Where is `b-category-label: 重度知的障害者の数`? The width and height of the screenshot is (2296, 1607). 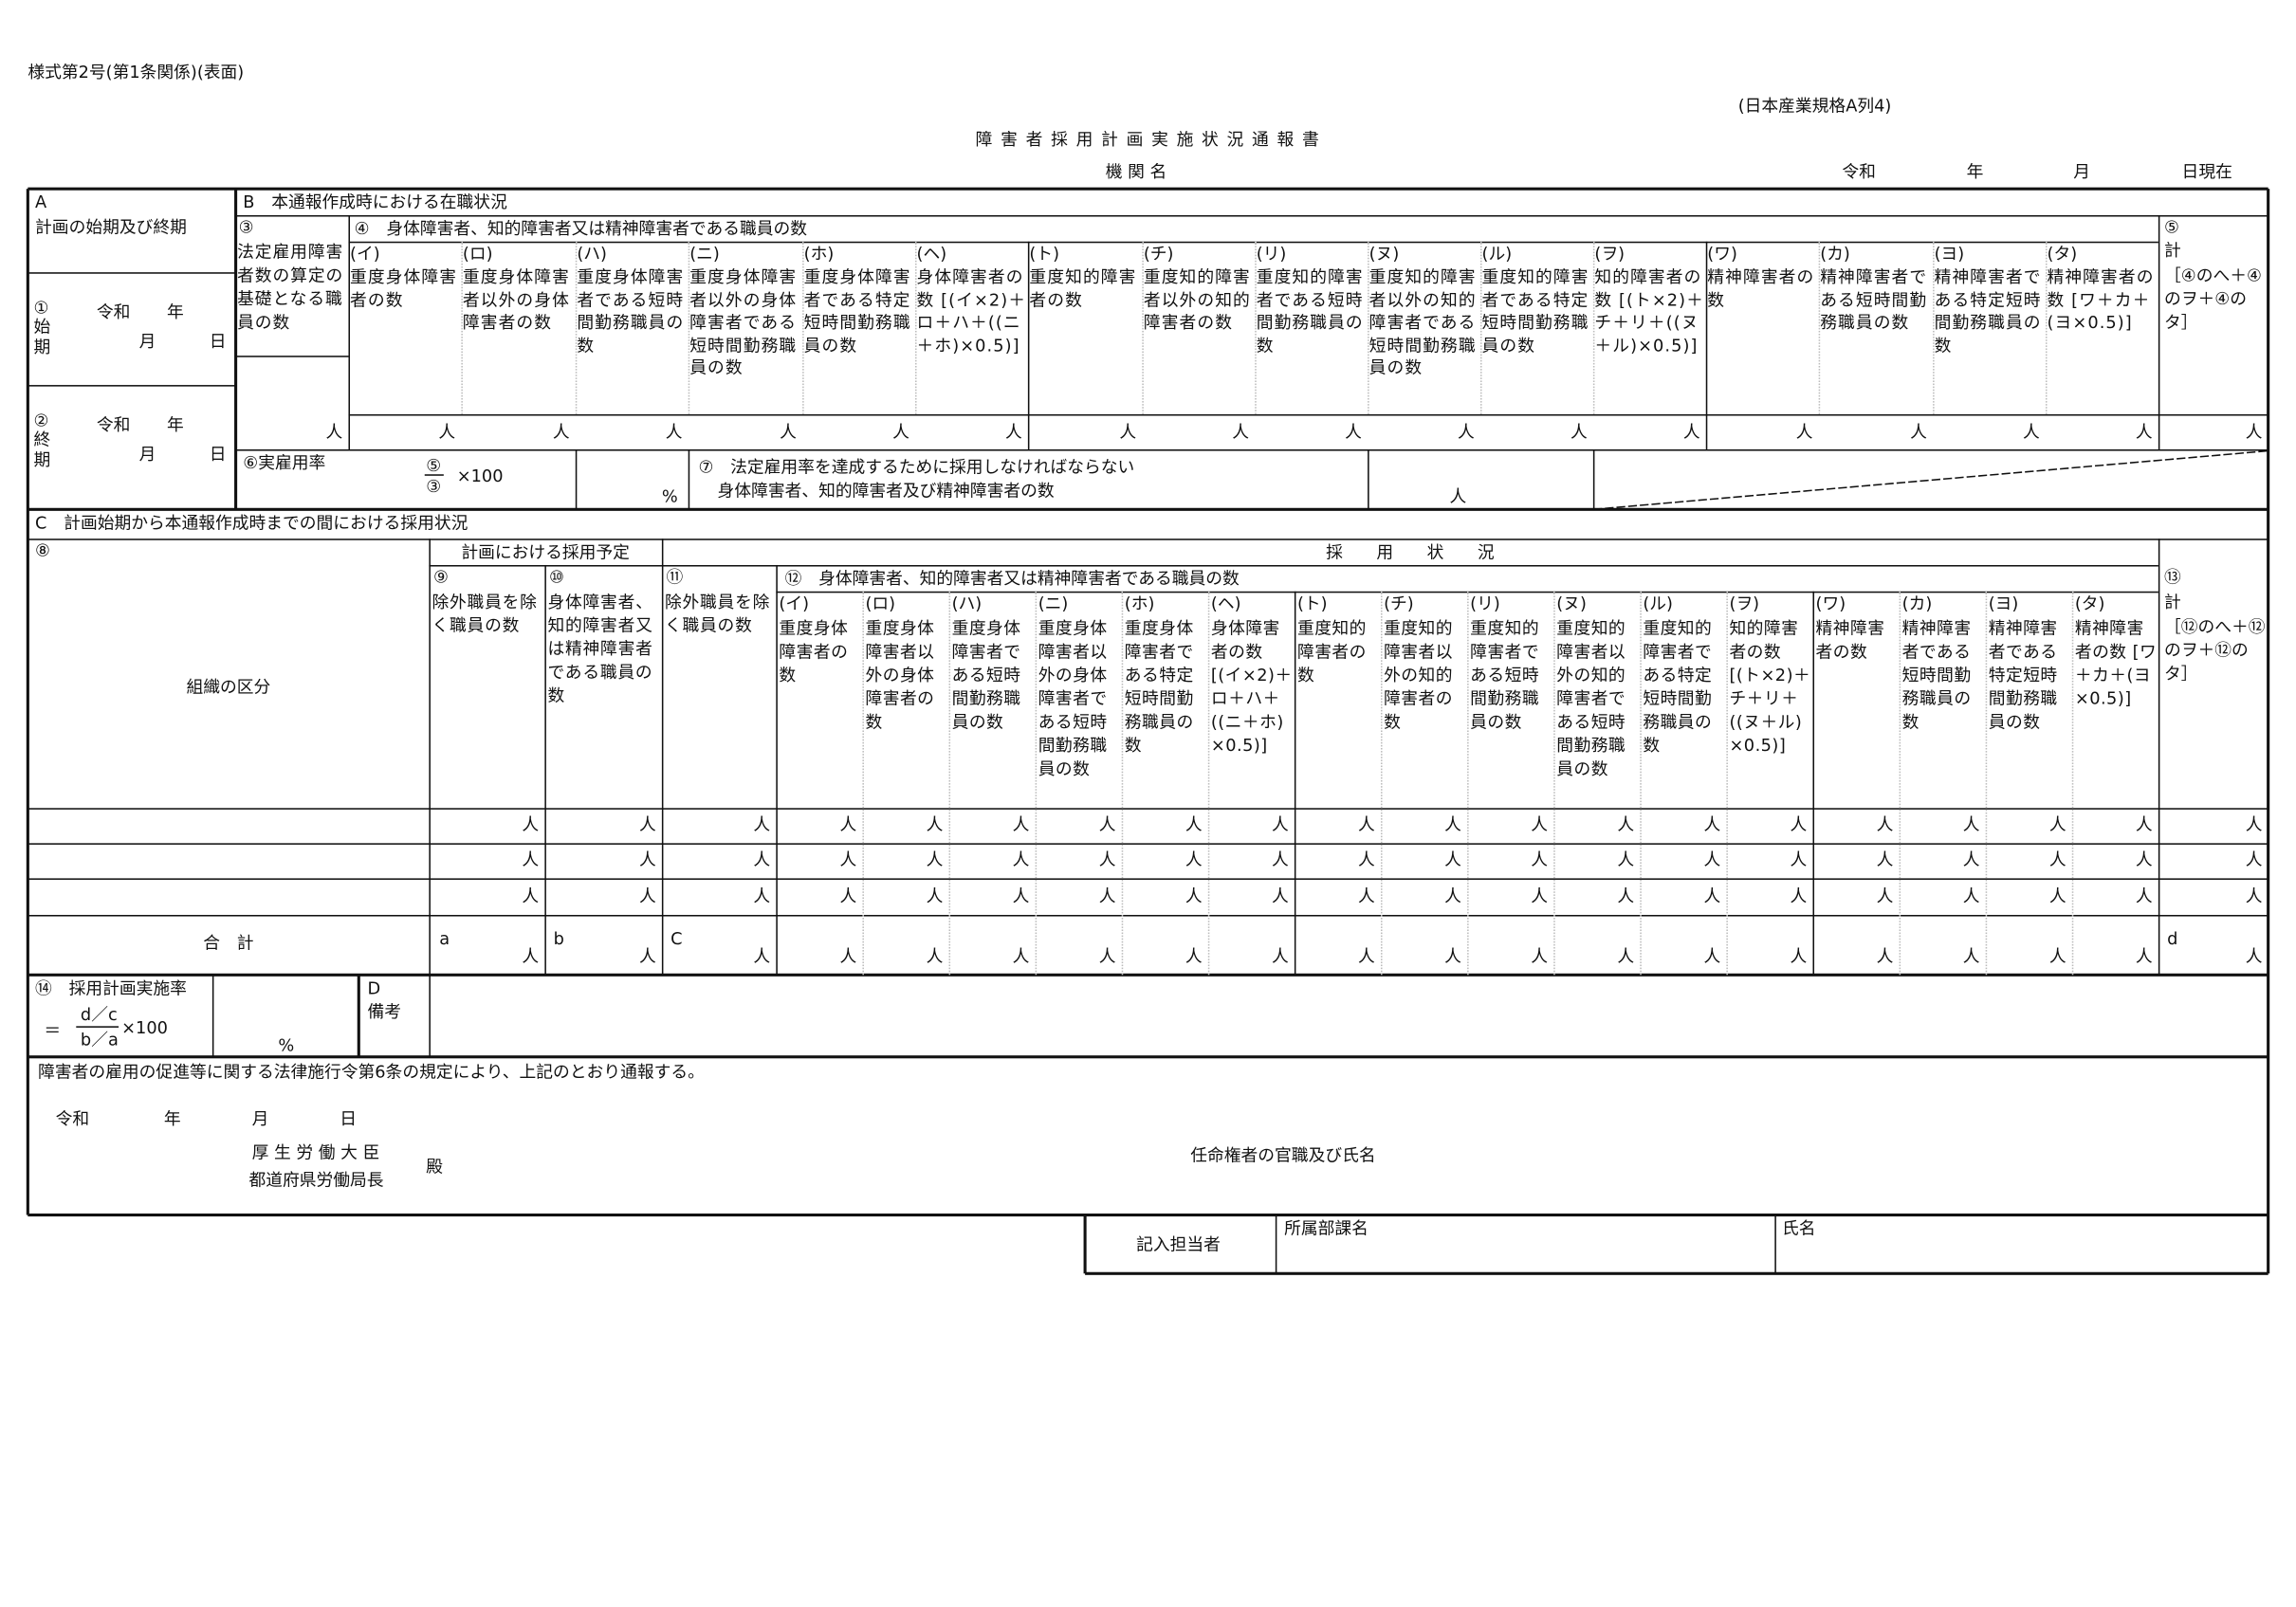
b-category-label: 重度知的障害者の数 is located at coordinates (1083, 288).